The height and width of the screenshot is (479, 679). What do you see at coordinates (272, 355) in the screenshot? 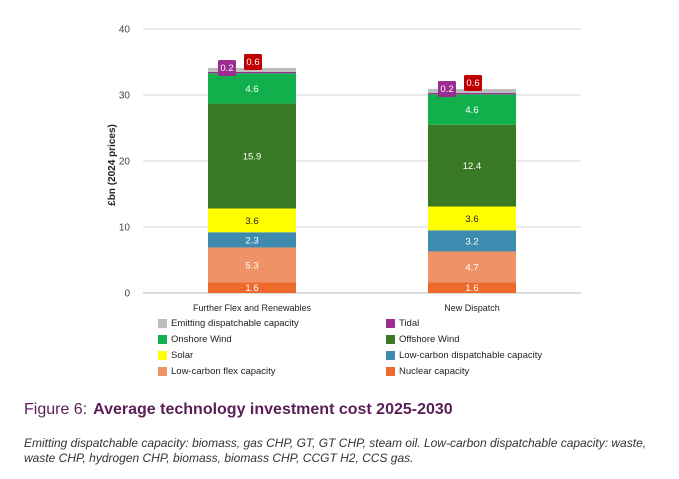
I see `legend-item: Solar` at bounding box center [272, 355].